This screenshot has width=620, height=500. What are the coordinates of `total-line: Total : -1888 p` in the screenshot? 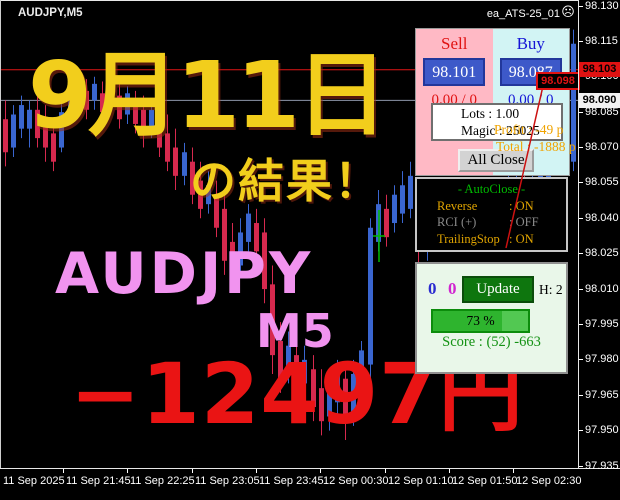 It's located at (536, 146).